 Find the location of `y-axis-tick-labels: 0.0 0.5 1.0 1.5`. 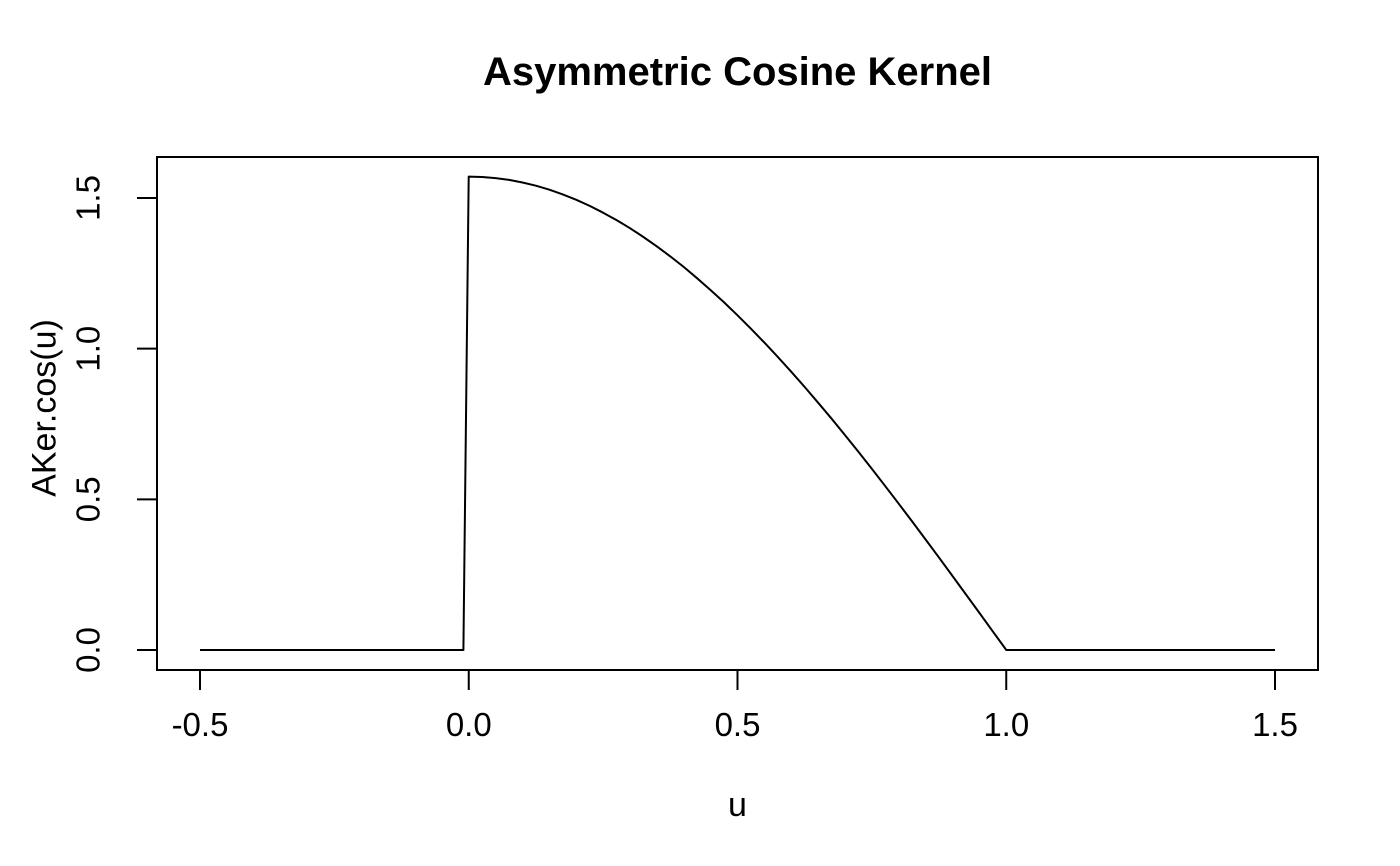

y-axis-tick-labels: 0.0 0.5 1.0 1.5 is located at coordinates (88, 424).